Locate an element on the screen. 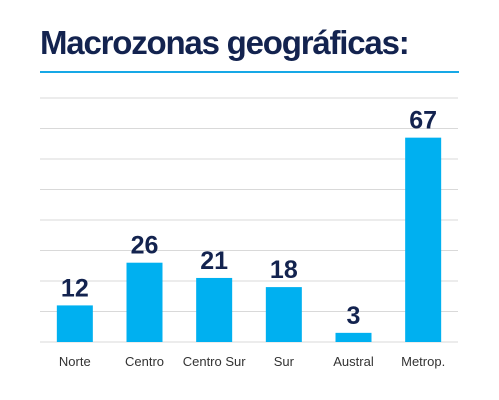  bar-metrop is located at coordinates (423, 239).